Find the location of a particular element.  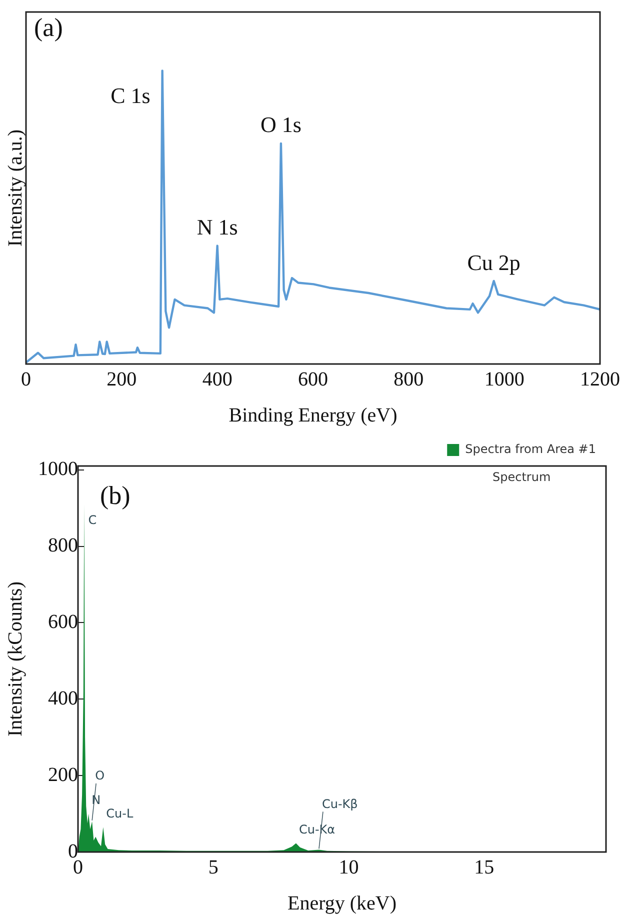

annotation: N 1s is located at coordinates (217, 227).